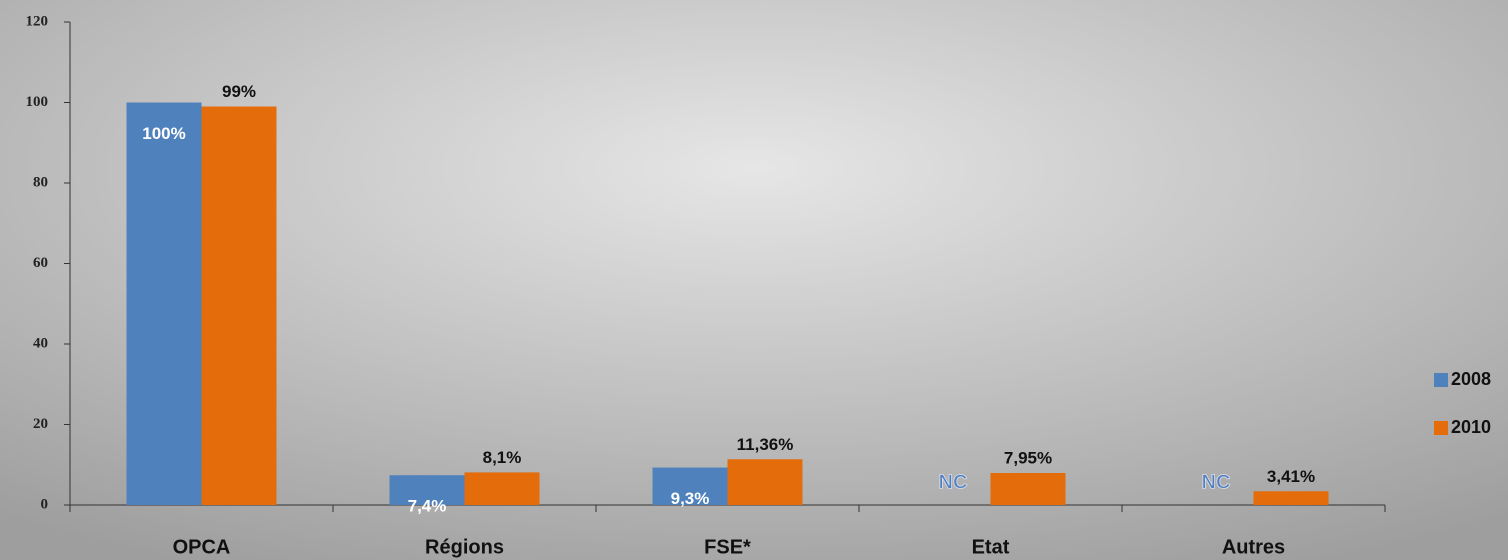 The image size is (1508, 560). I want to click on legend-label: 2010, so click(1471, 427).